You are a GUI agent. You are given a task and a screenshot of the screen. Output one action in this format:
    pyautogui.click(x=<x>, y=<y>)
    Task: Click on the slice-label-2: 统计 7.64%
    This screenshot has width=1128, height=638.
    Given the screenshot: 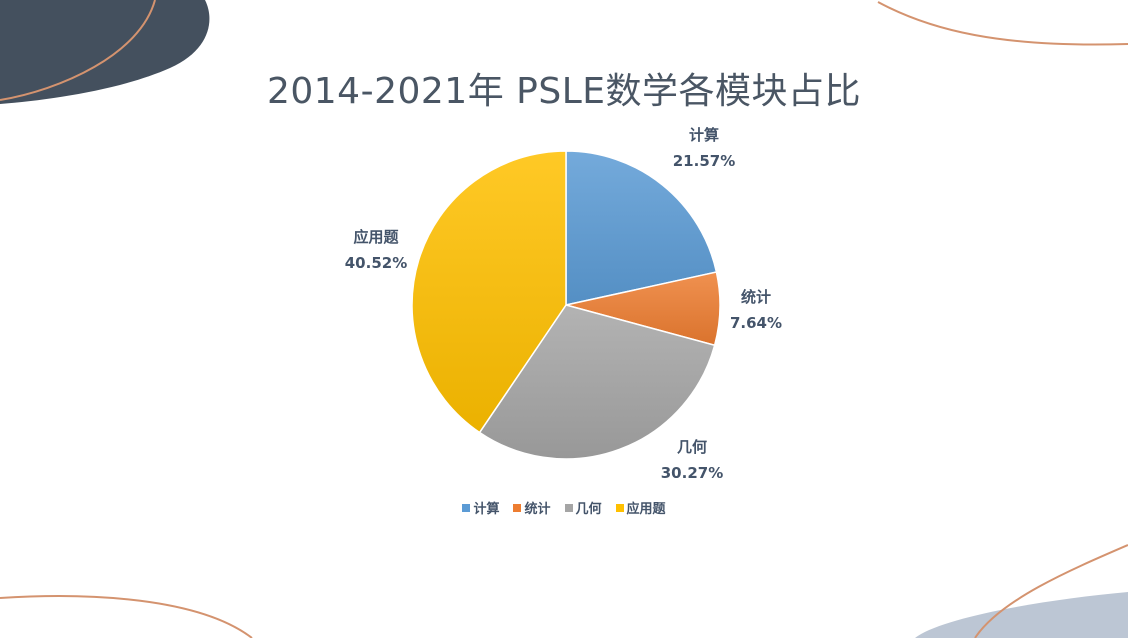 What is the action you would take?
    pyautogui.click(x=756, y=310)
    